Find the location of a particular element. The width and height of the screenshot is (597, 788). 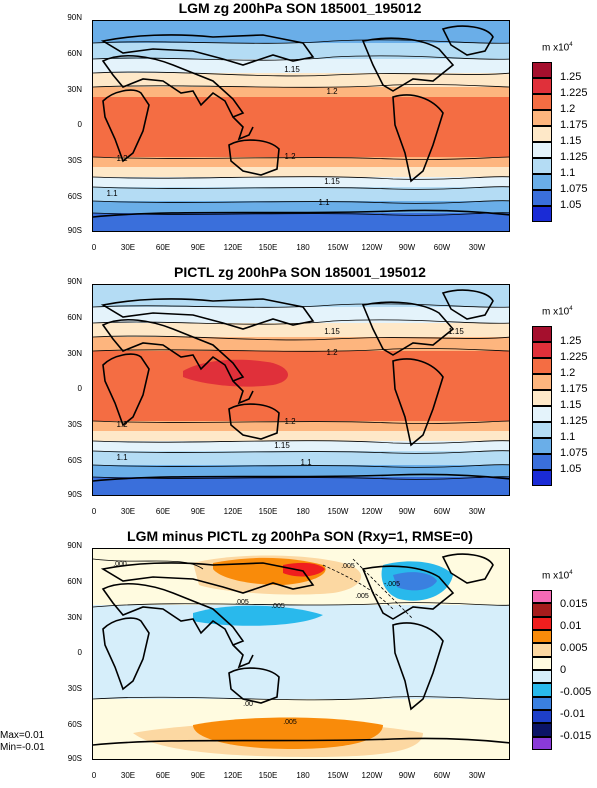

colorbar is located at coordinates (542, 142).